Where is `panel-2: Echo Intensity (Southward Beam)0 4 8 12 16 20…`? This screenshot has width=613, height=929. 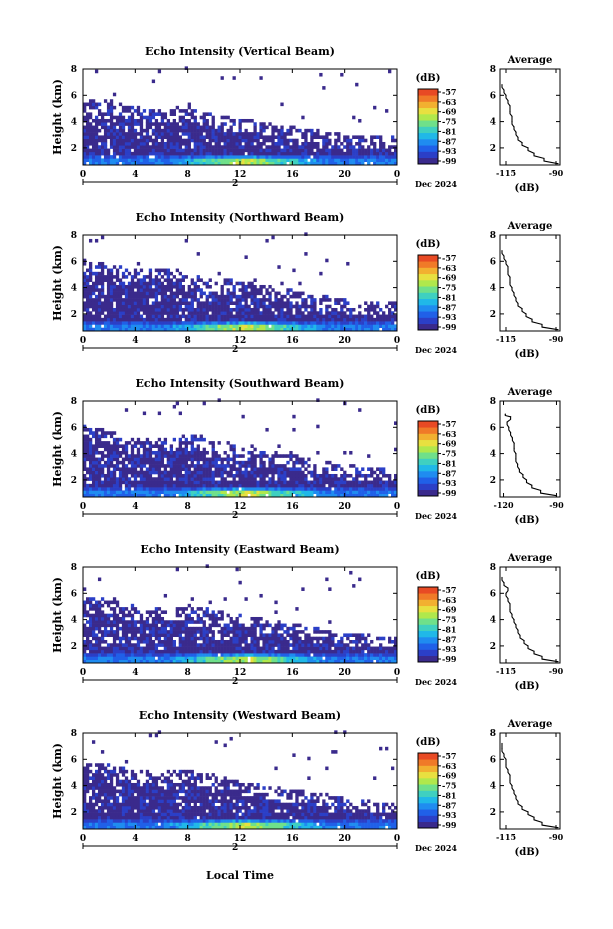 panel-2: Echo Intensity (Southward Beam)0 4 8 12 16 20… is located at coordinates (307, 451).